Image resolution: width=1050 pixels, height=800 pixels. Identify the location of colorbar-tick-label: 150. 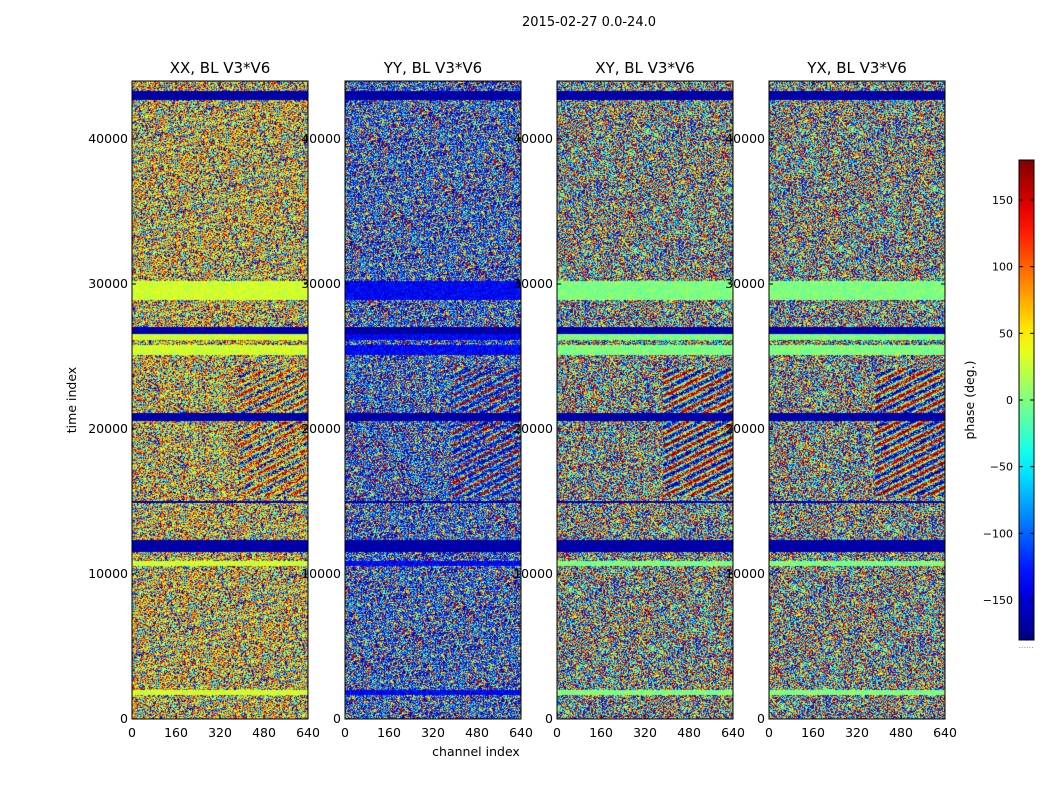
(1002, 200).